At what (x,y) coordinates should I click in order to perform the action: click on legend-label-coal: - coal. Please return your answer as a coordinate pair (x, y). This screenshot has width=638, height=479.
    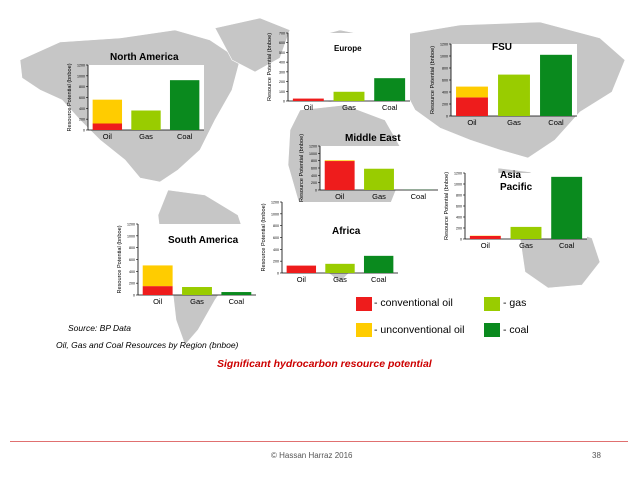
    Looking at the image, I should click on (516, 330).